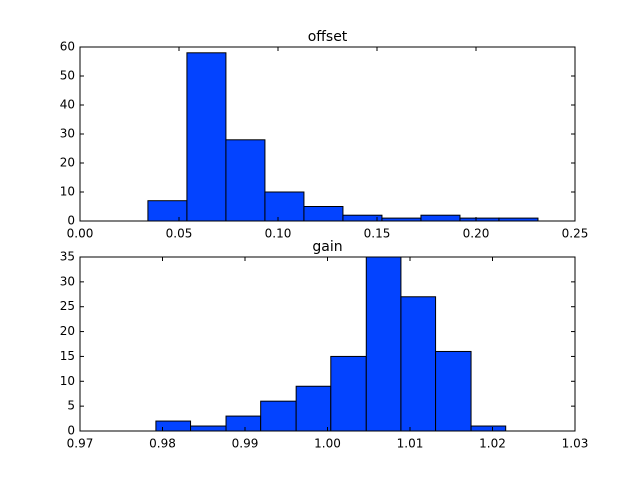  What do you see at coordinates (327, 444) in the screenshot?
I see `x-tick-label: 1.00` at bounding box center [327, 444].